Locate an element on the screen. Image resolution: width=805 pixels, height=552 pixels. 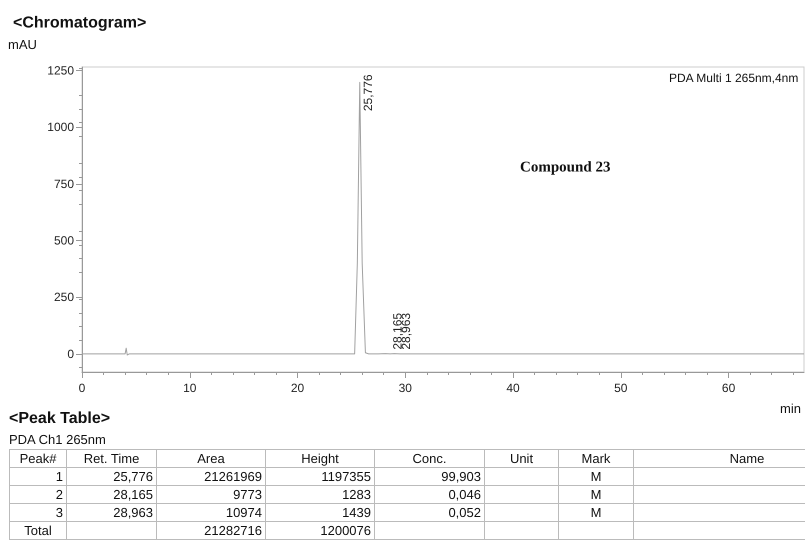
chart-title: <Chromatogram> is located at coordinates (79, 23).